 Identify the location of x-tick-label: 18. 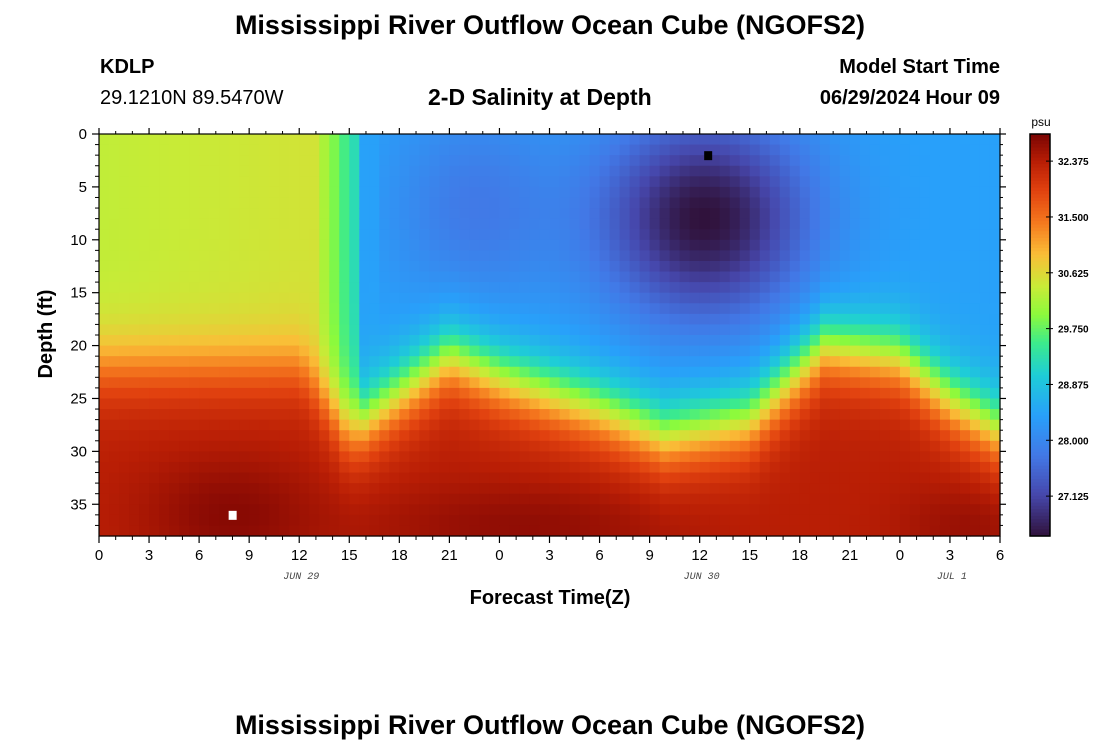
(399, 555).